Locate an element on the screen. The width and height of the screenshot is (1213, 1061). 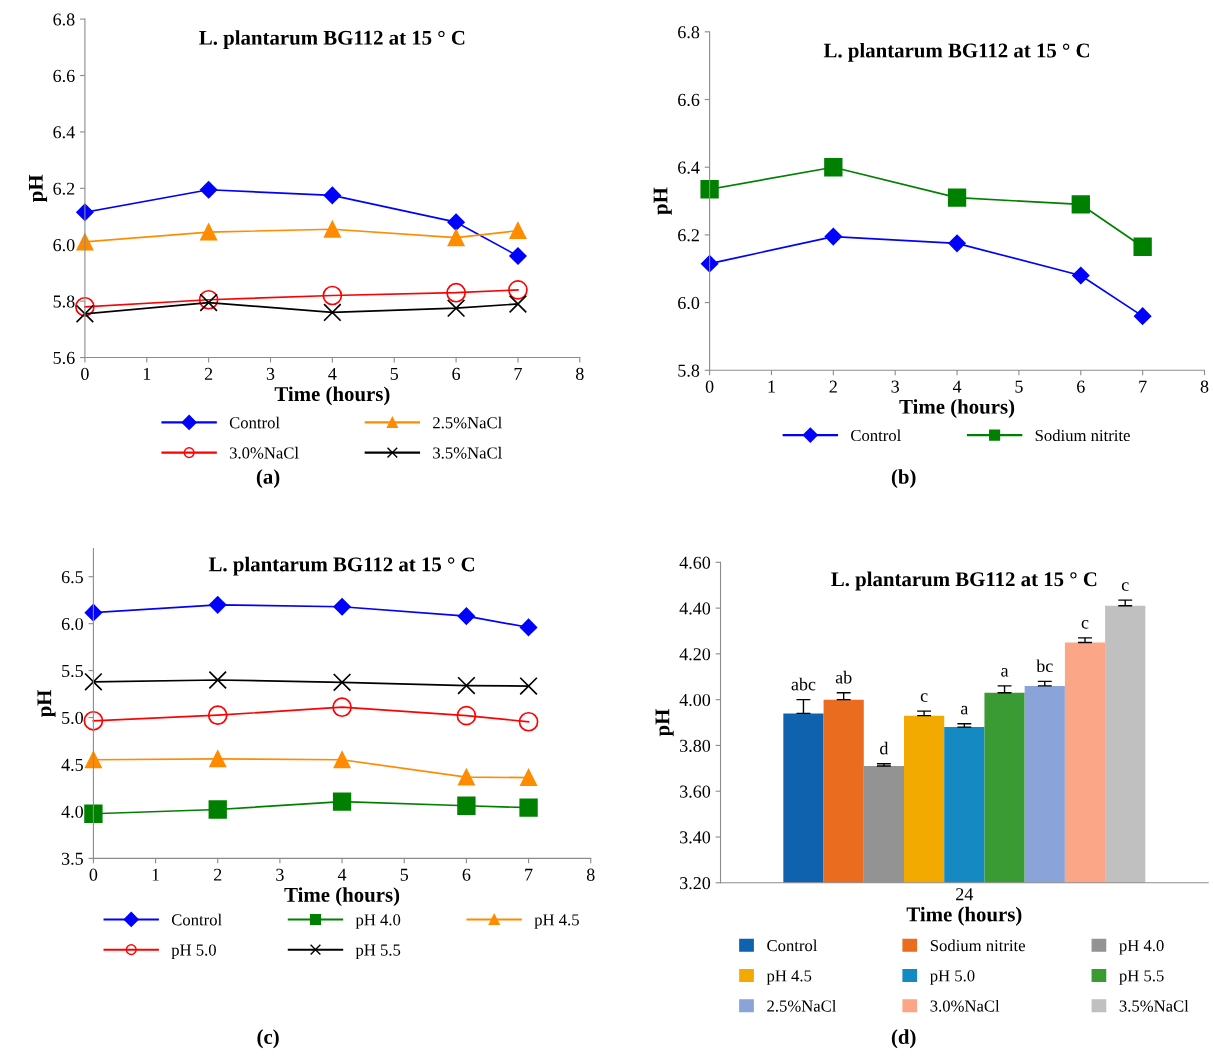
y-tick-label: 3.80 is located at coordinates (695, 745).